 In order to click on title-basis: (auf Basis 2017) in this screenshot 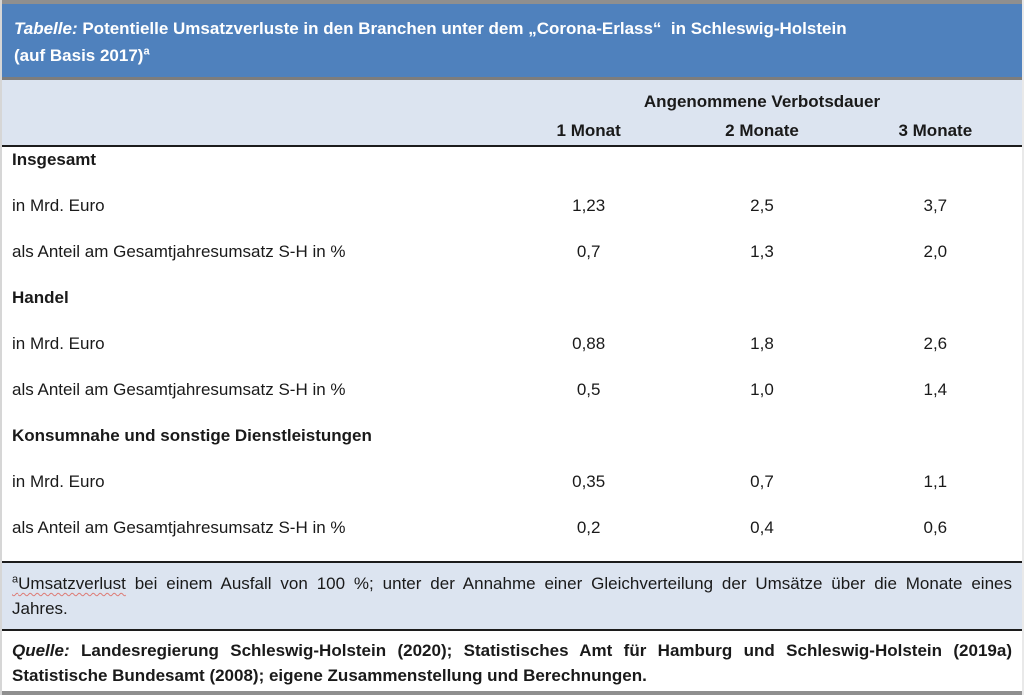, I will do `click(79, 55)`.